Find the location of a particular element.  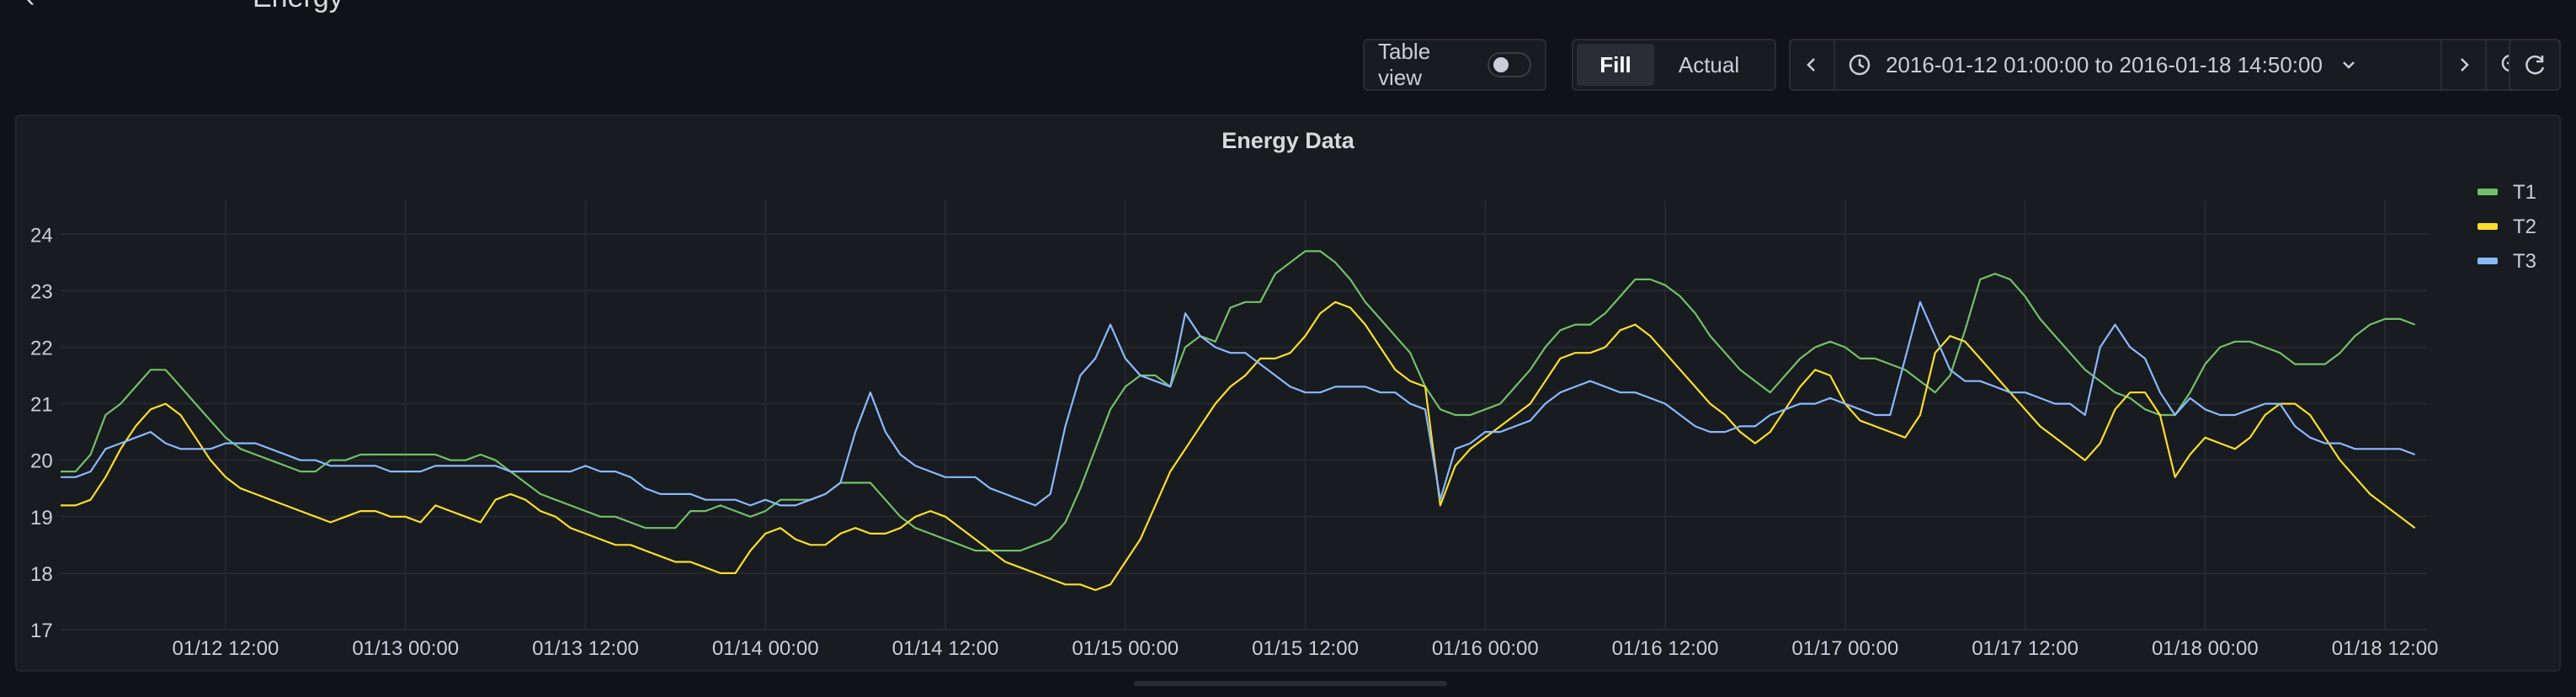

toggle-knob is located at coordinates (1501, 64).